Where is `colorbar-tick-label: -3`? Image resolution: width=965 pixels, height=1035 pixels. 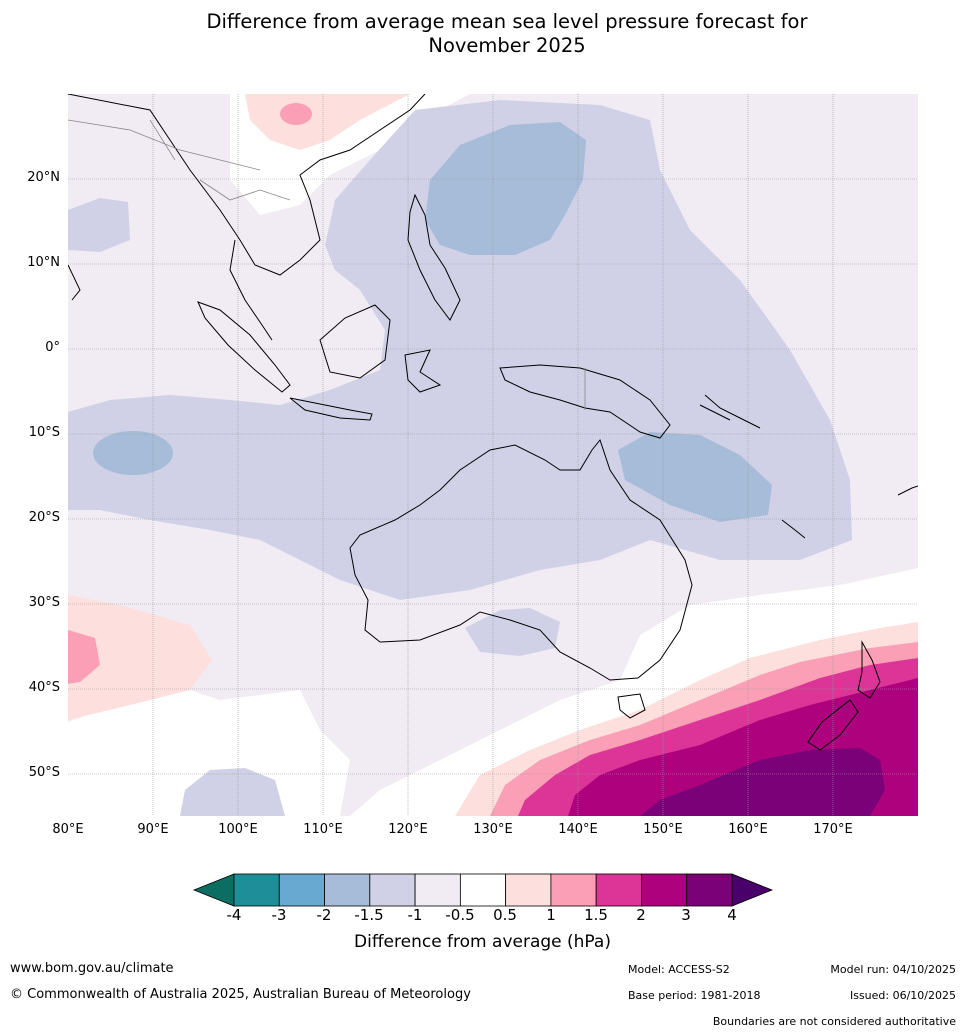 colorbar-tick-label: -3 is located at coordinates (279, 915).